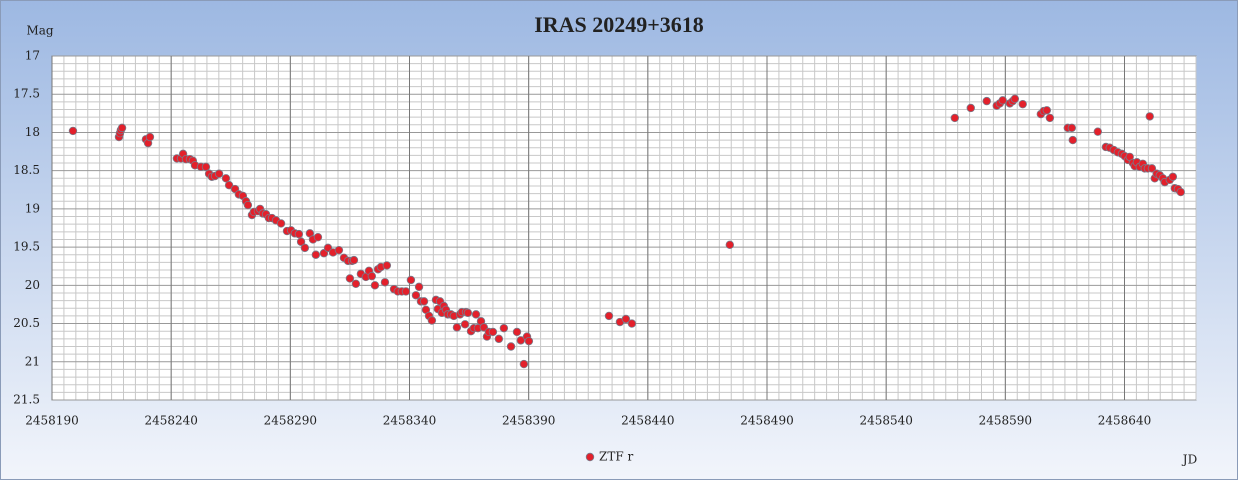 The image size is (1238, 480). What do you see at coordinates (170, 421) in the screenshot?
I see `x-tick-label: 2458240` at bounding box center [170, 421].